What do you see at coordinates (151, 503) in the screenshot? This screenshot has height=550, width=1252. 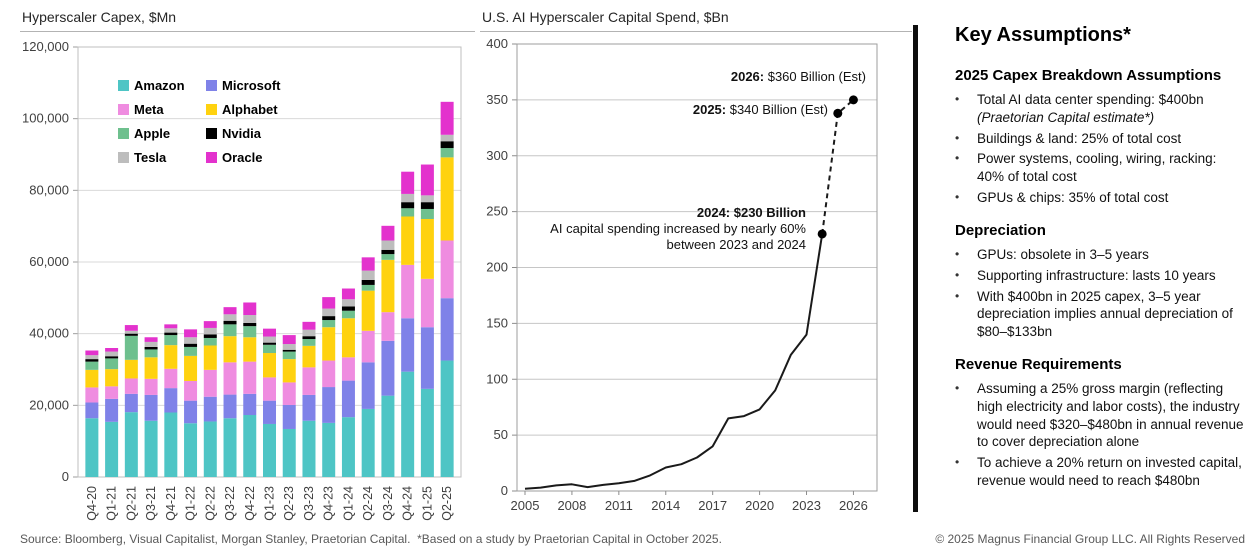 I see `x-axis-label: Q3-21` at bounding box center [151, 503].